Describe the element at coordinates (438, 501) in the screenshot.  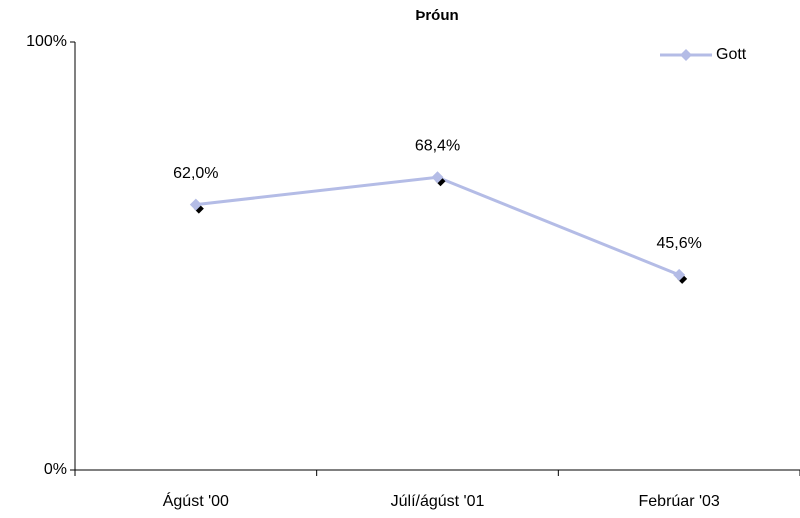
I see `x-tick-label: Júlí/ágúst '01` at that location.